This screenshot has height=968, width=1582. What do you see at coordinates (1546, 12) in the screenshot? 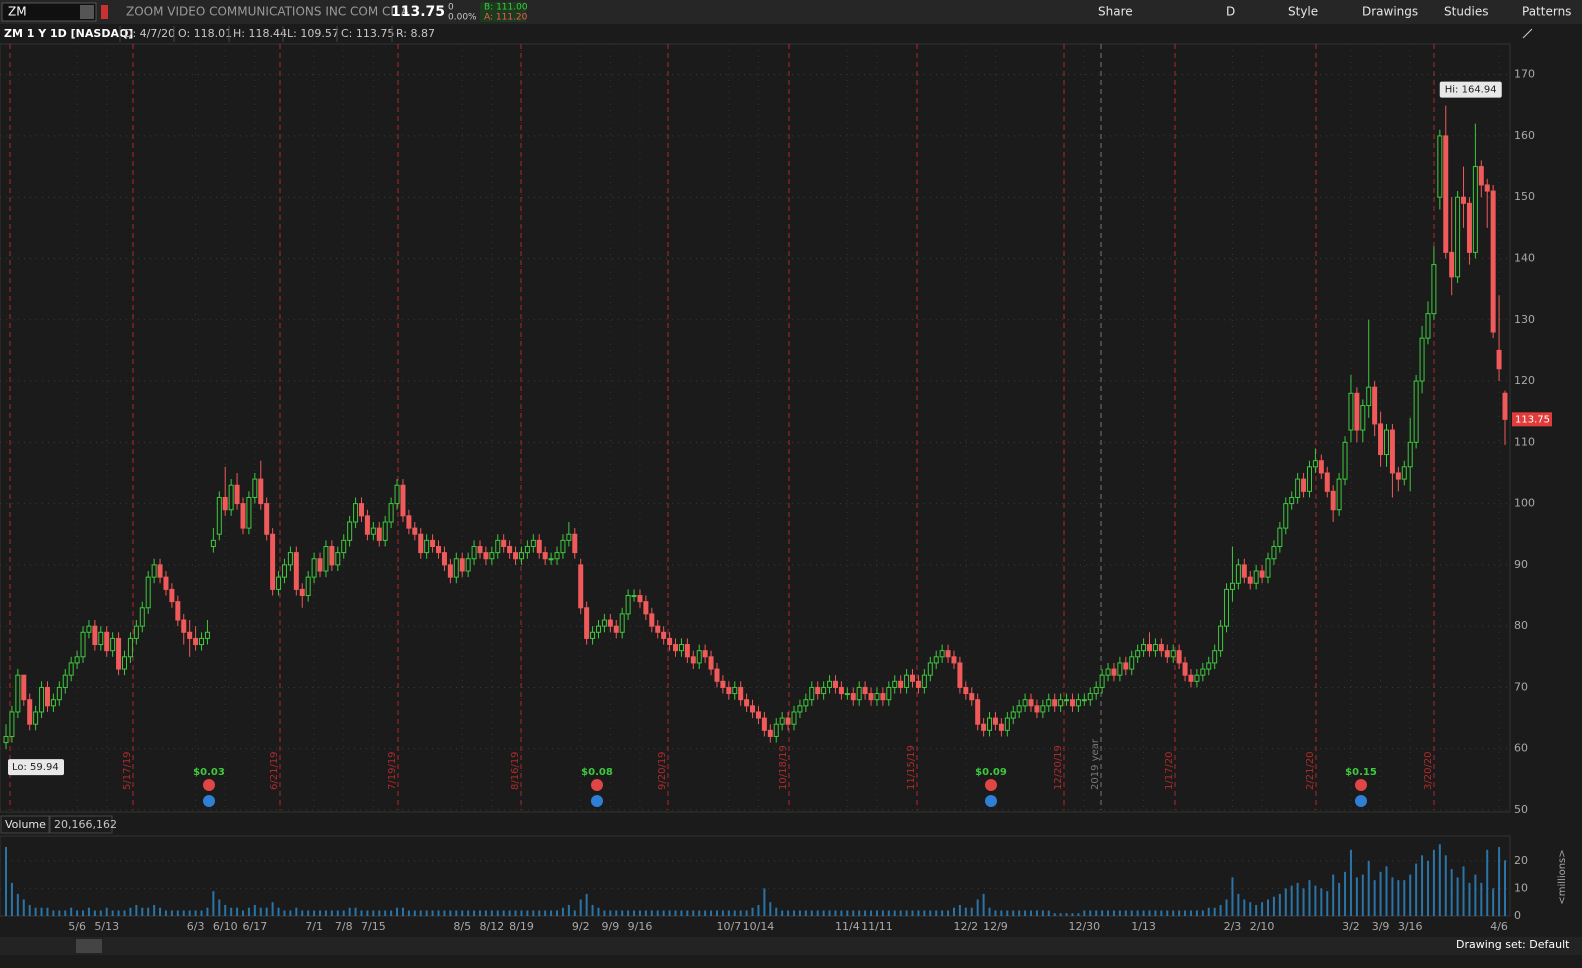
I see `toolbar-button: Patterns` at bounding box center [1546, 12].